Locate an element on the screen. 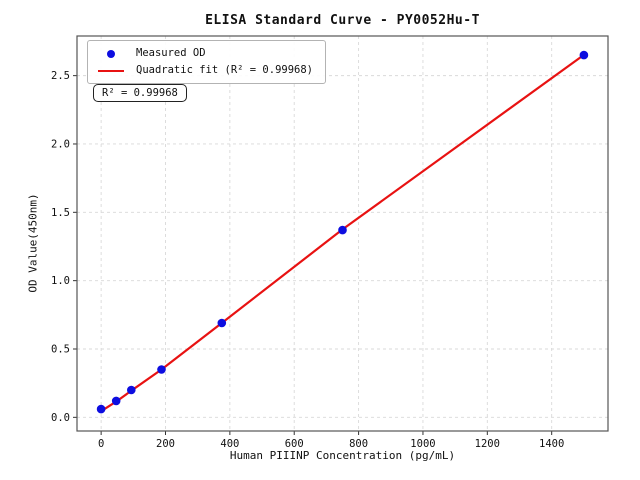 The width and height of the screenshot is (640, 480). x-tick-label: 0 is located at coordinates (101, 444).